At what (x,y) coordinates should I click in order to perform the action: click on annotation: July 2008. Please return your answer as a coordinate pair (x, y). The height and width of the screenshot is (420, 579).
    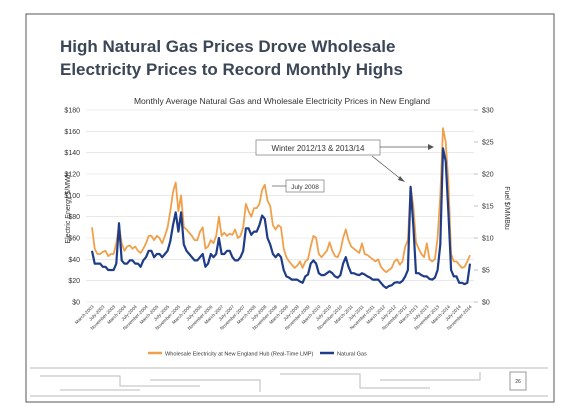
    Looking at the image, I should click on (305, 187).